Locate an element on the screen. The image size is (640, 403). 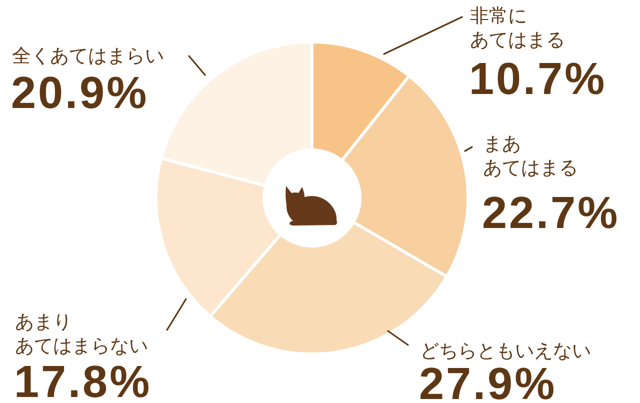
data-label: 22.7% is located at coordinates (551, 212).